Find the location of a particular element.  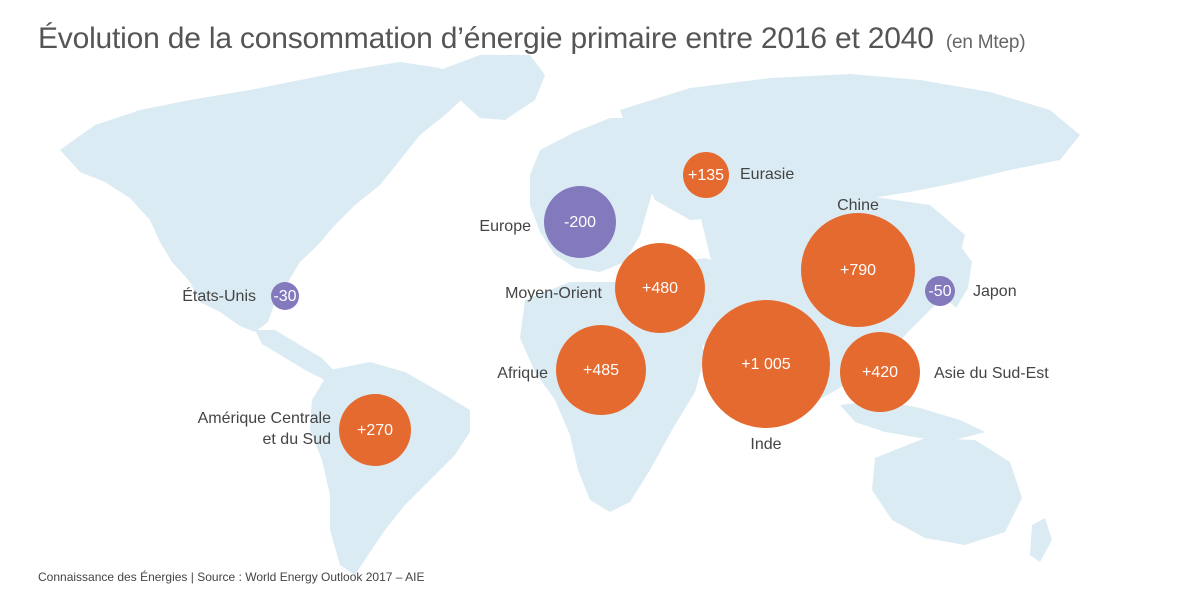

region-label-asie-du-sud-est: Asie du Sud-Est is located at coordinates (991, 373).